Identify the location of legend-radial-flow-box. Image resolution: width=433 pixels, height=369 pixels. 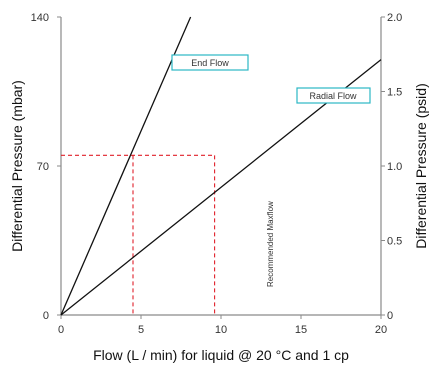
(333, 95).